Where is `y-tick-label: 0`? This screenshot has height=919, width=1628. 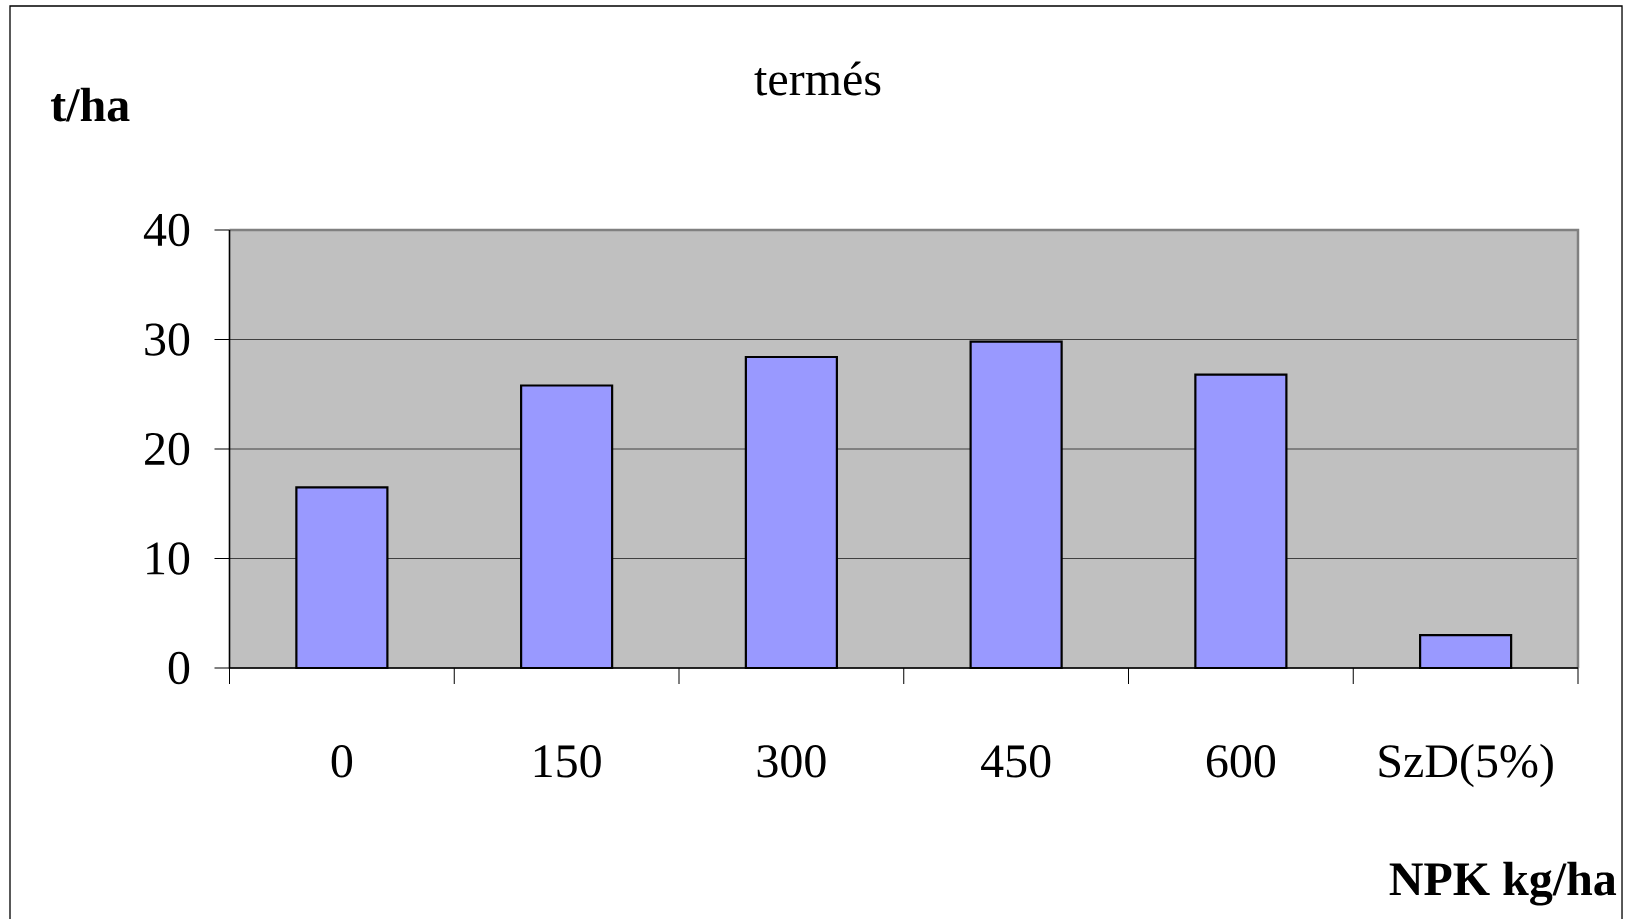 y-tick-label: 0 is located at coordinates (179, 668).